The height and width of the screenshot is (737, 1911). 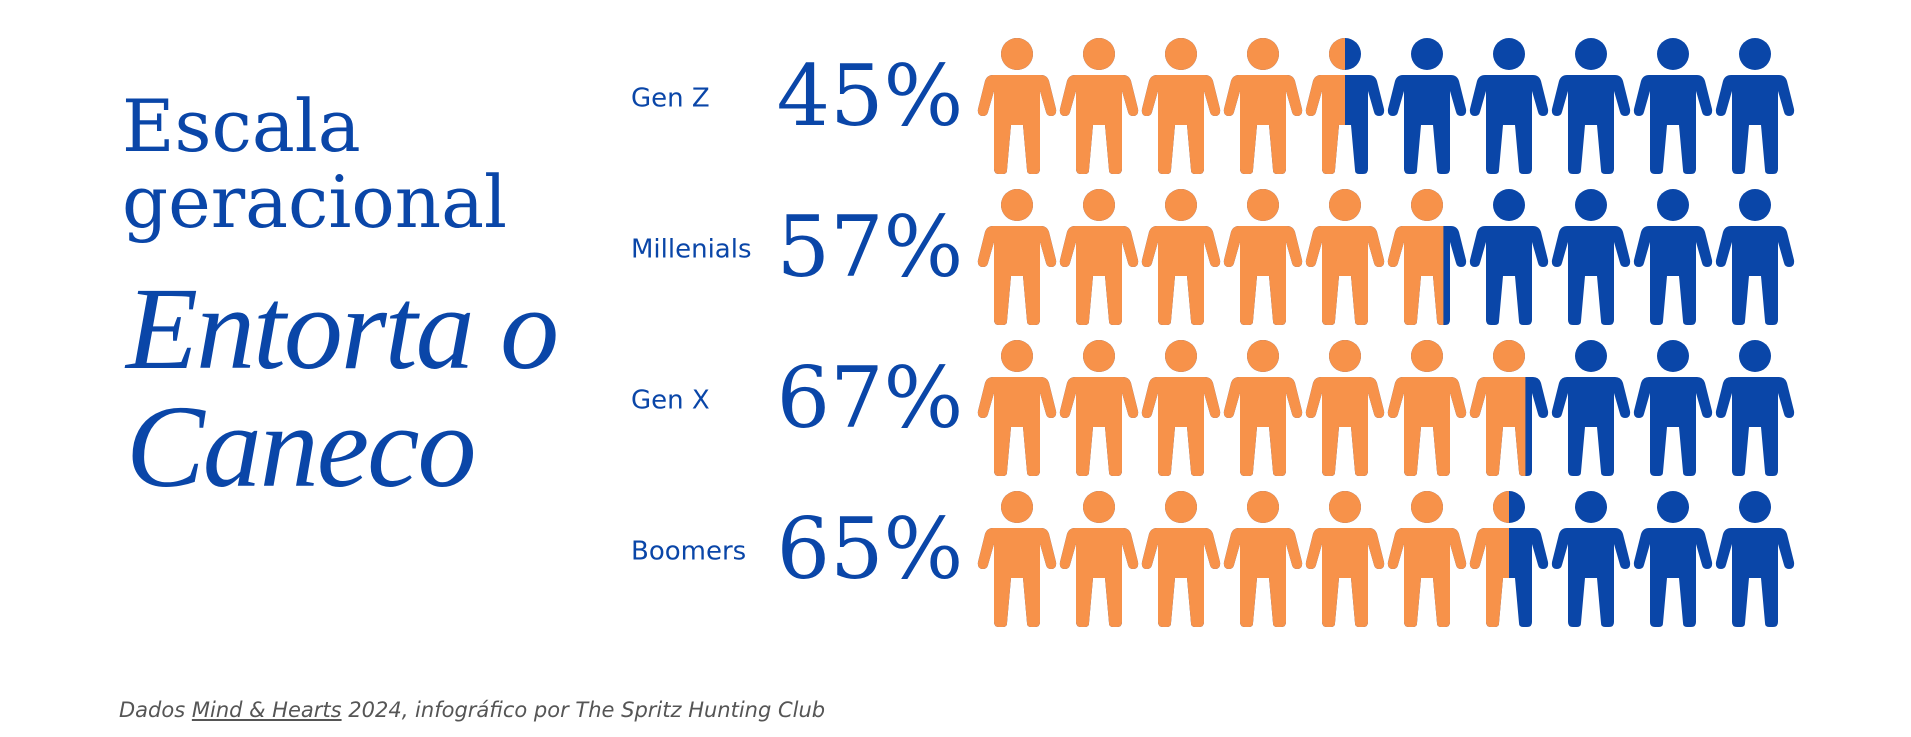 I want to click on subtitle: Entorta o Caneco, so click(x=342, y=387).